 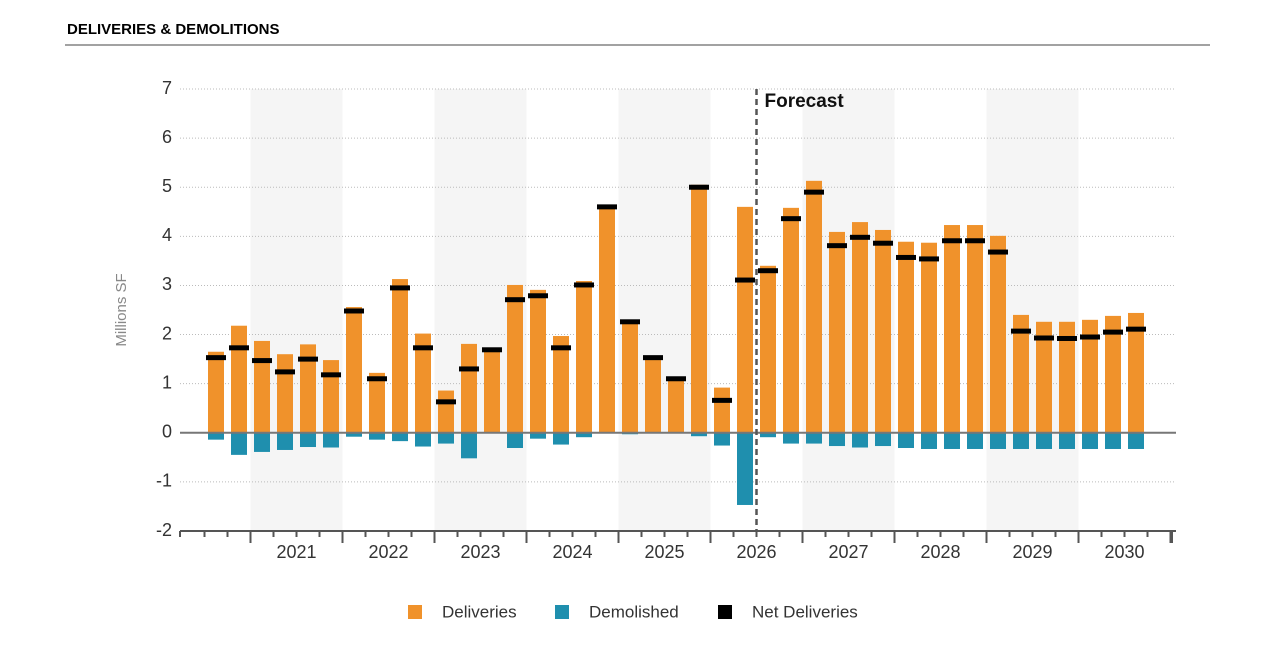 I want to click on legend-label: Net Deliveries, so click(x=805, y=611).